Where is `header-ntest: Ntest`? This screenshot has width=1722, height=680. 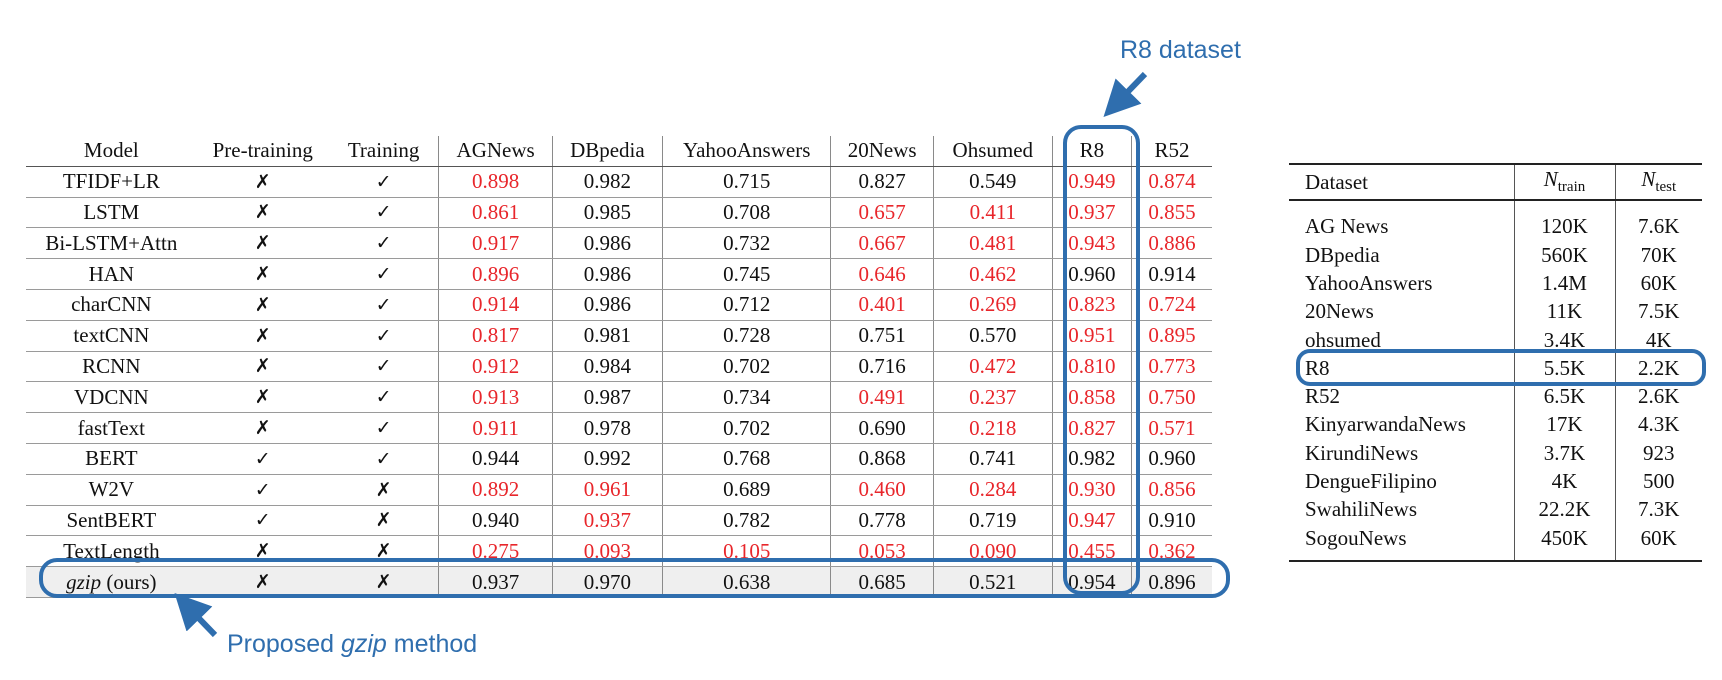 header-ntest: Ntest is located at coordinates (1658, 182).